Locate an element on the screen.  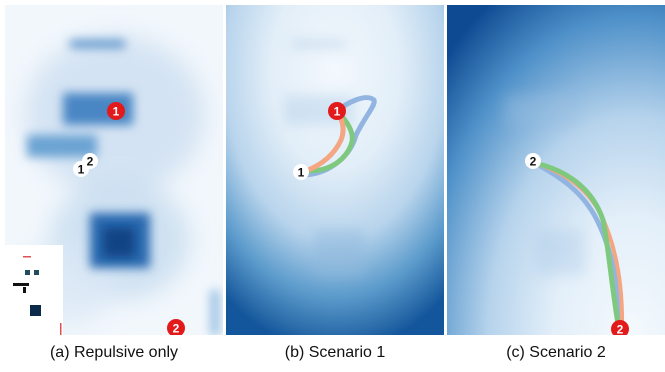
map-inset is located at coordinates (34, 290).